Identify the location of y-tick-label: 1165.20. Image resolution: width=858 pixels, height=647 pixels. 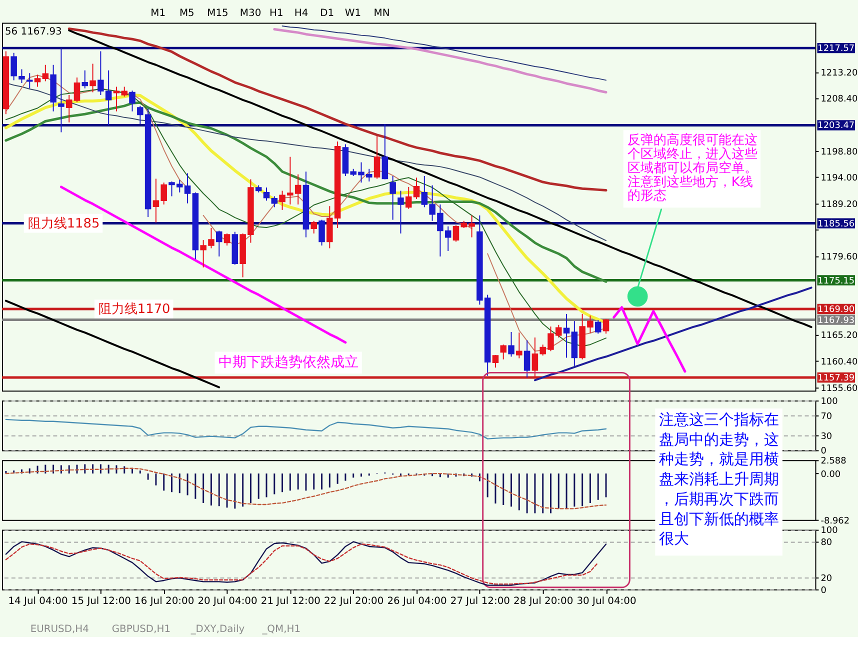
(839, 336).